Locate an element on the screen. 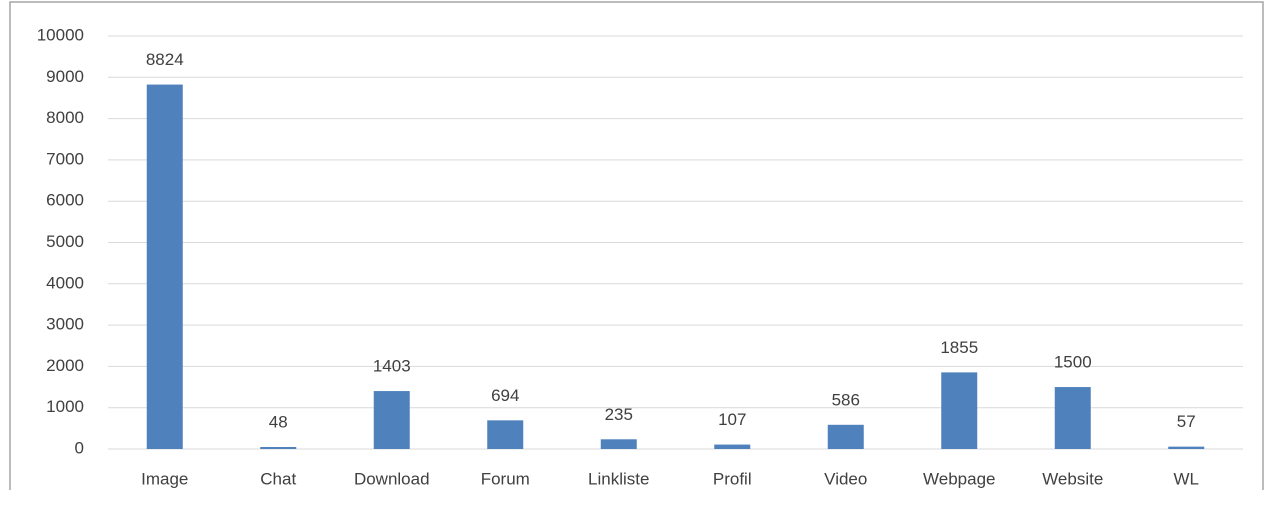  y-tick-label: 6000 is located at coordinates (65, 200).